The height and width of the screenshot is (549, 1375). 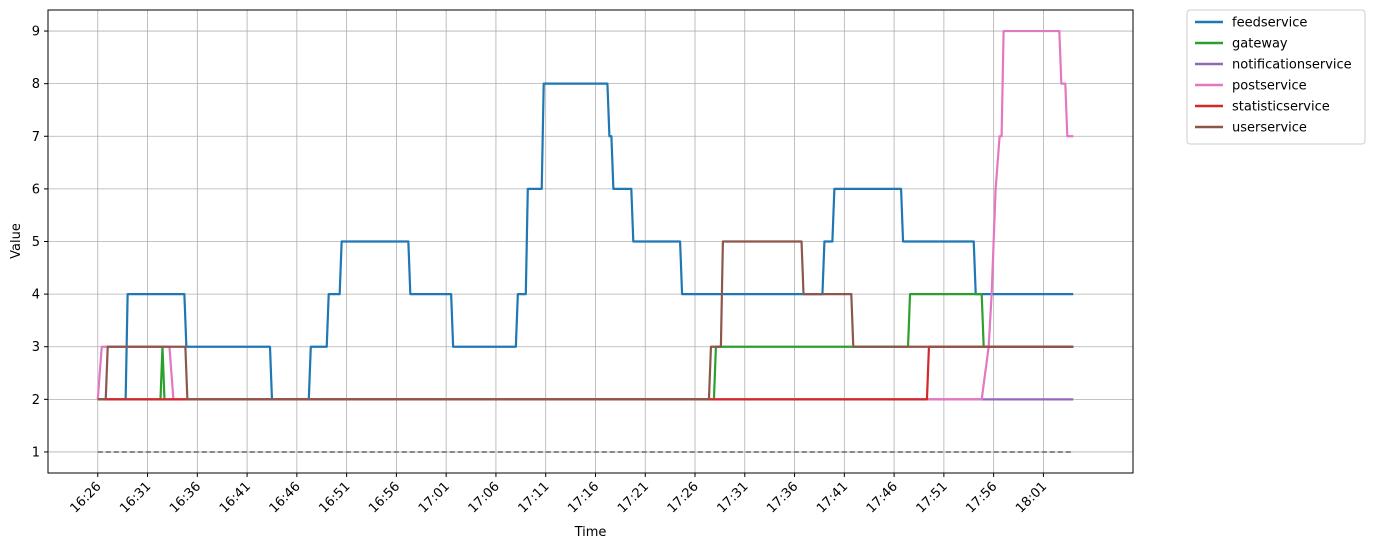 What do you see at coordinates (36, 400) in the screenshot?
I see `y-tick-label: 2` at bounding box center [36, 400].